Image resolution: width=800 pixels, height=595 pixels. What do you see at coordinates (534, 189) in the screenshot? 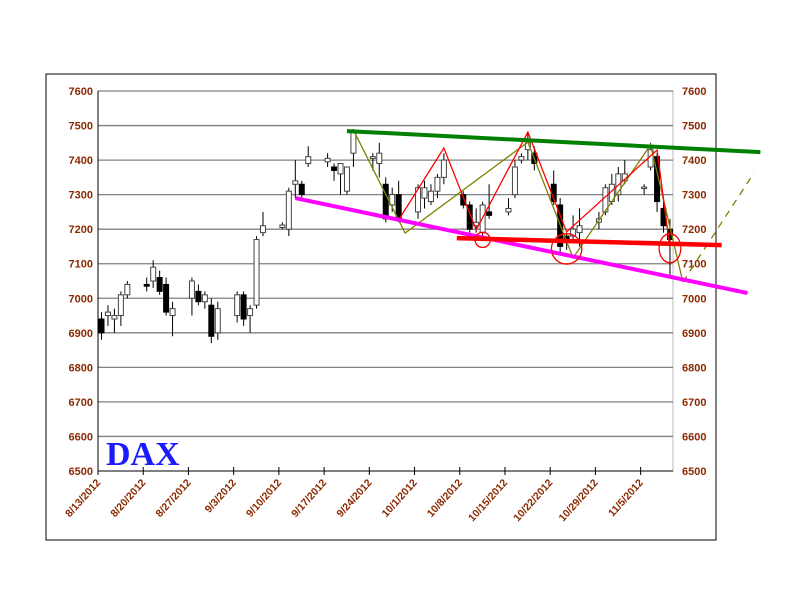
I see `red-zigzag-line` at bounding box center [534, 189].